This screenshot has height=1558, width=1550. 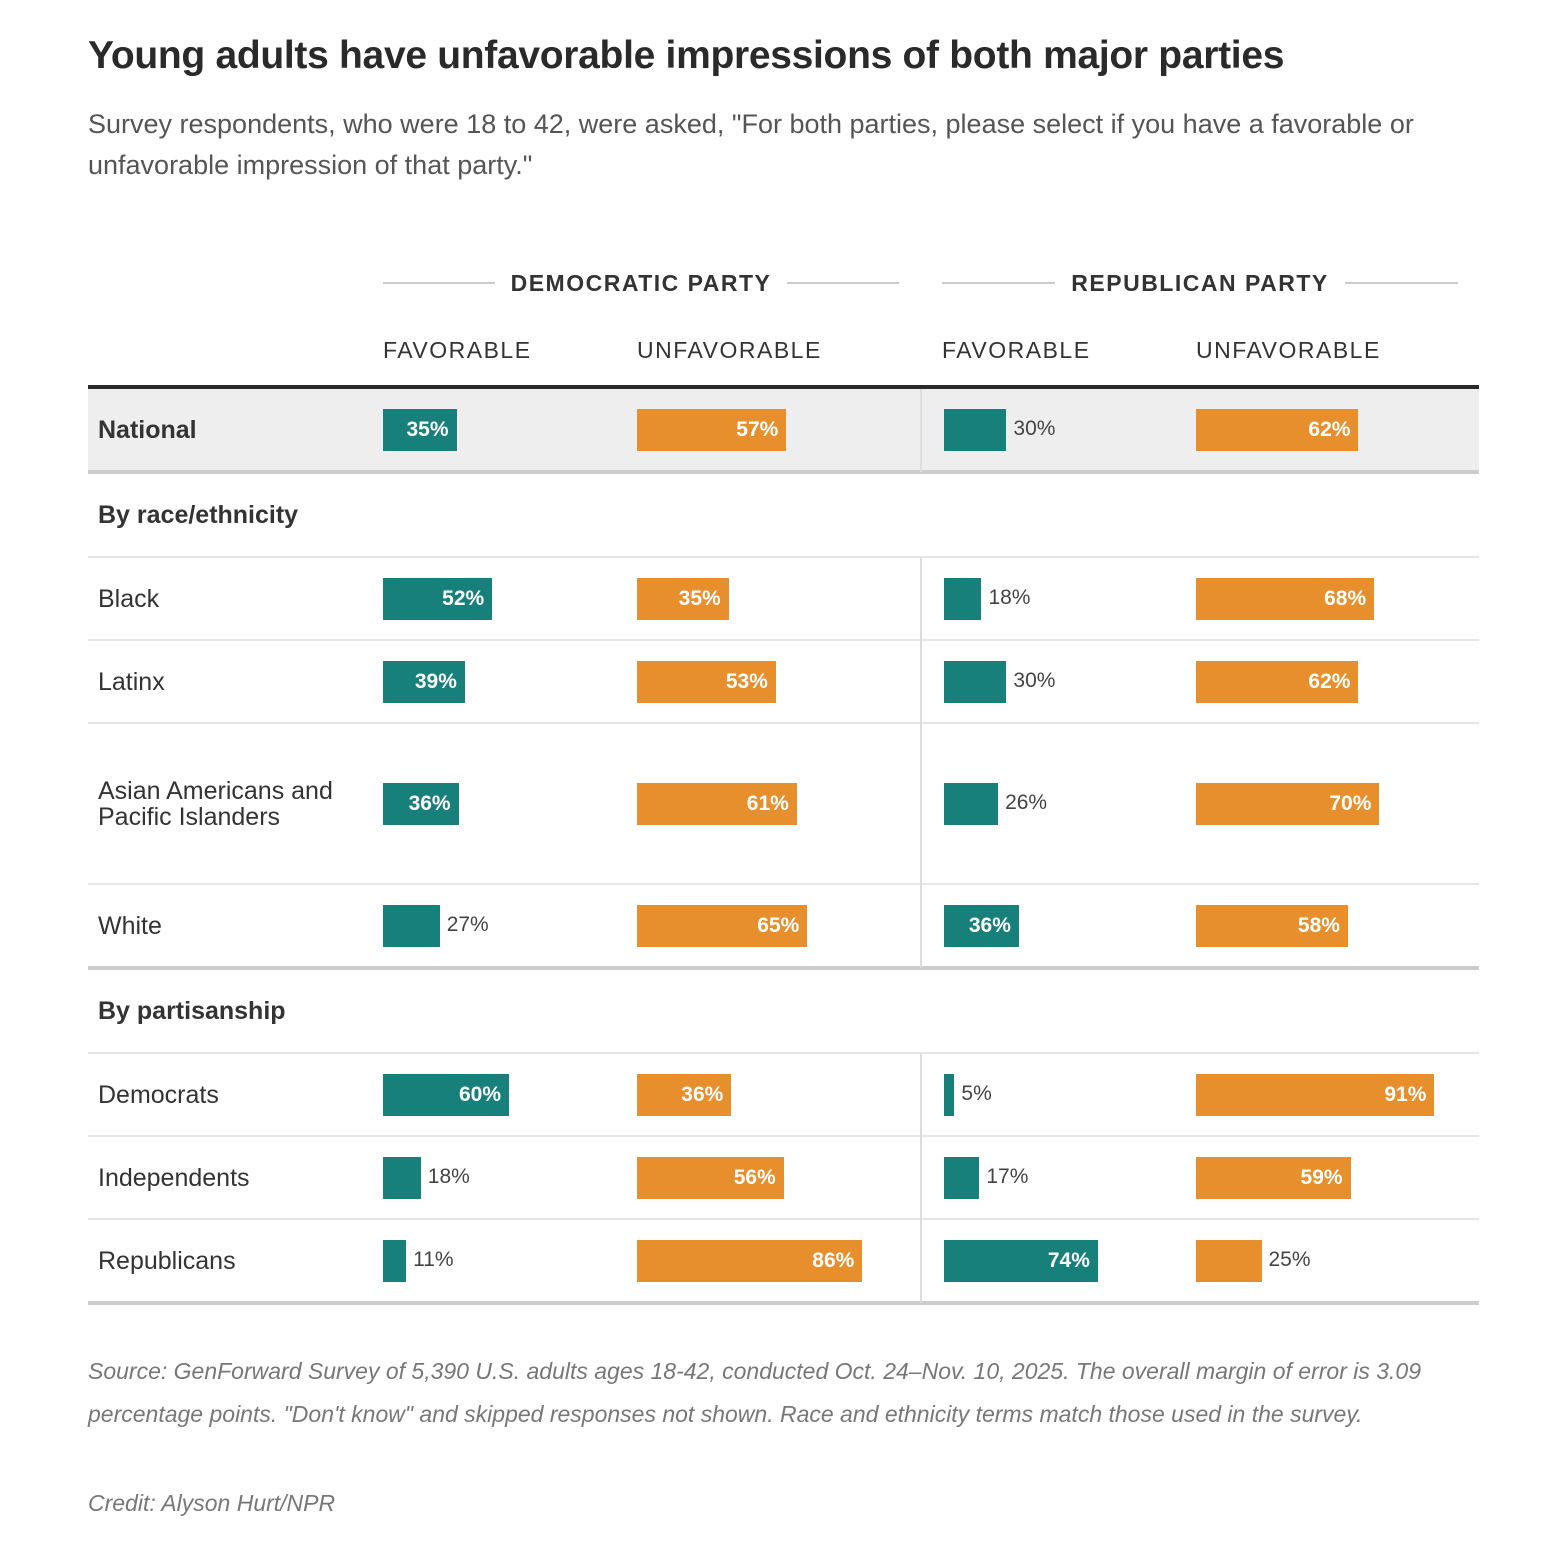 What do you see at coordinates (717, 803) in the screenshot?
I see `bar-dem-unfavorable: 61%` at bounding box center [717, 803].